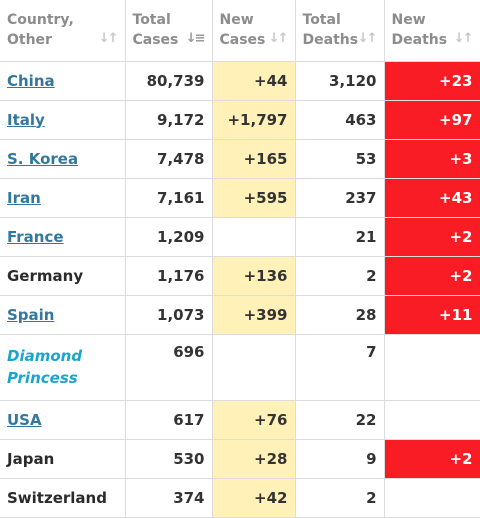  Describe the element at coordinates (339, 314) in the screenshot. I see `total-deaths-cell: 28` at that location.